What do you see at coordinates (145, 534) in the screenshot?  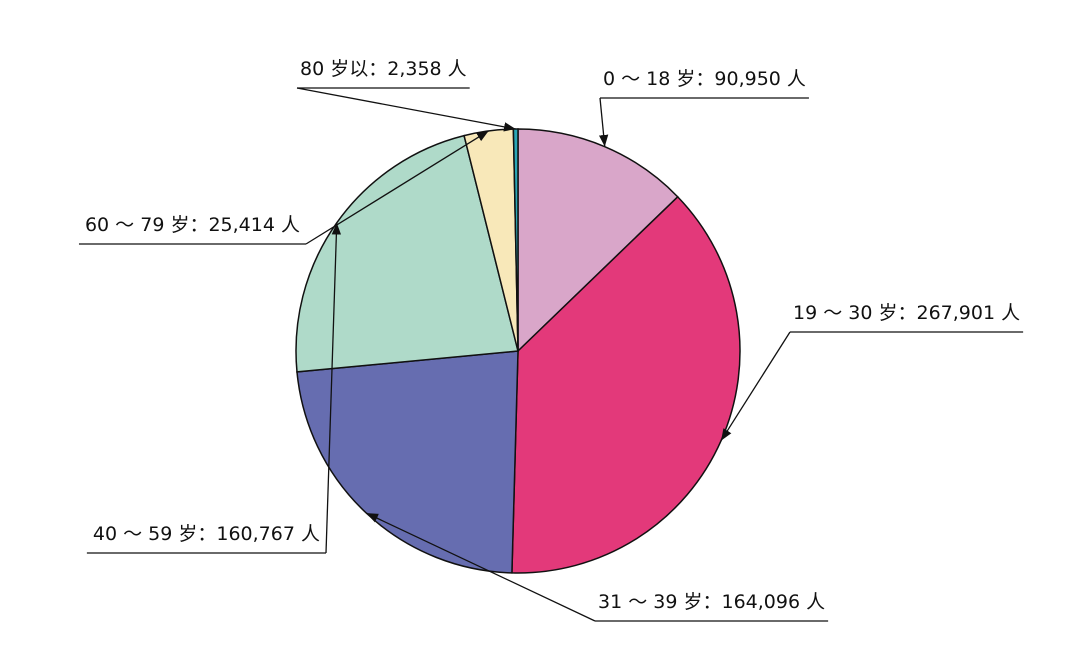 I see `category-label: 40 ～ 59 岁` at bounding box center [145, 534].